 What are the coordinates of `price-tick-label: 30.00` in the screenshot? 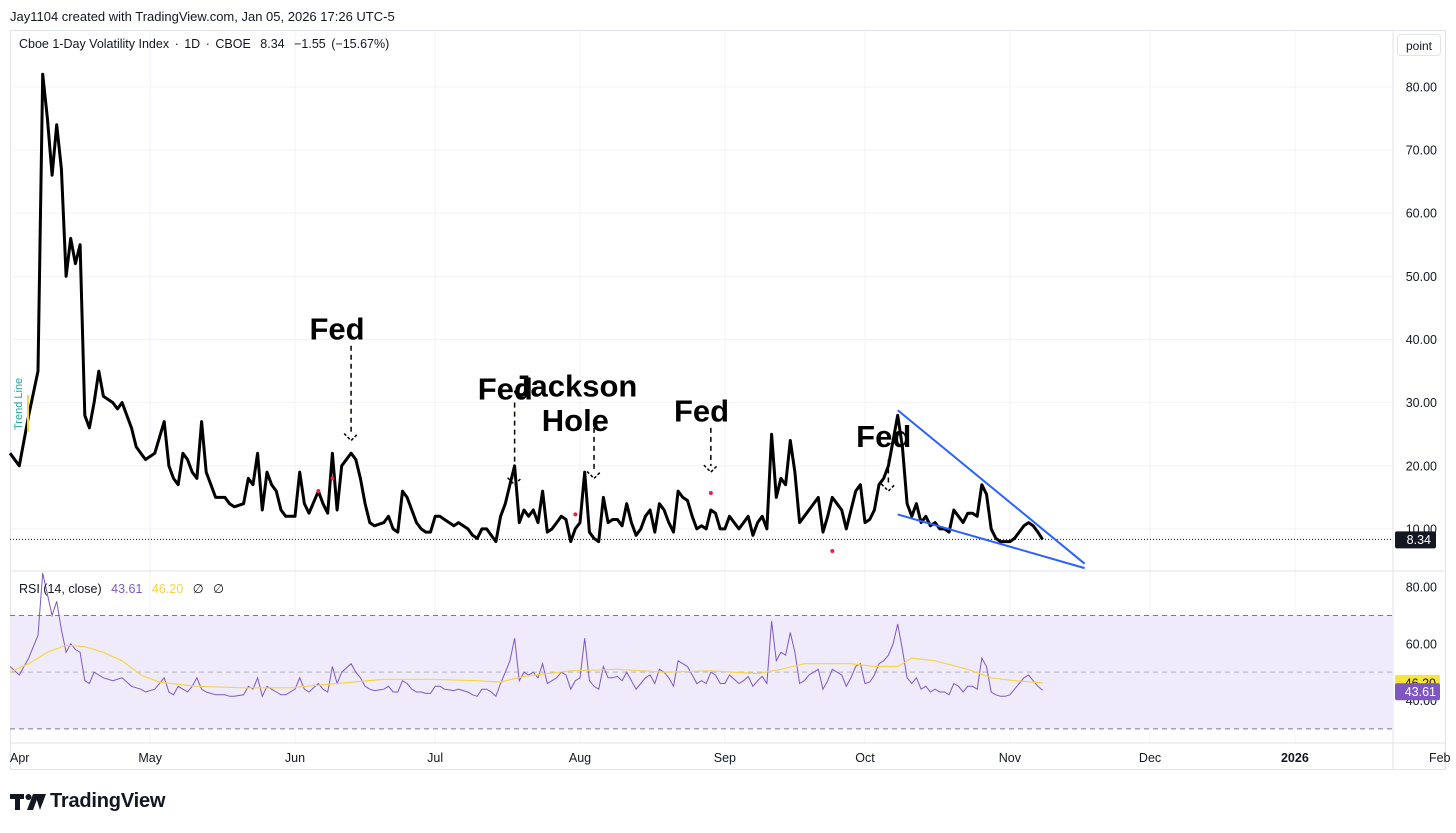 It's located at (1421, 403).